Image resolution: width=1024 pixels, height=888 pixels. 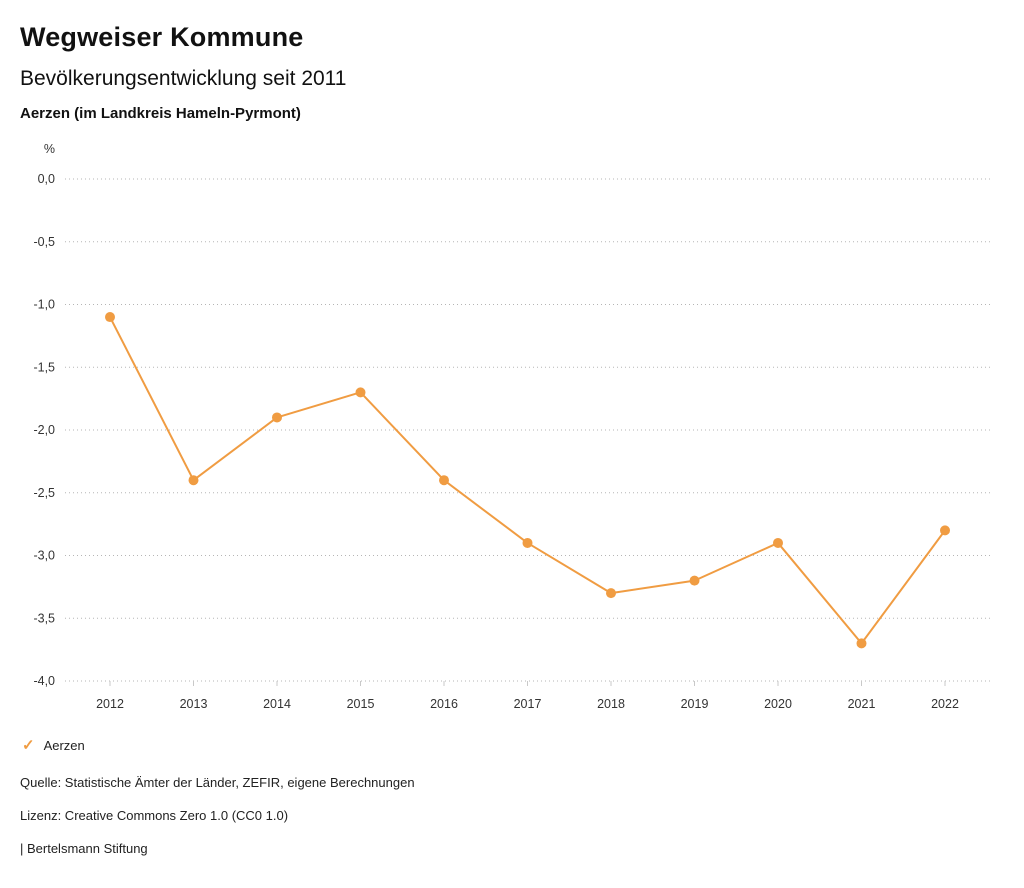 I want to click on y-tick-label: 0,0, so click(x=46, y=179).